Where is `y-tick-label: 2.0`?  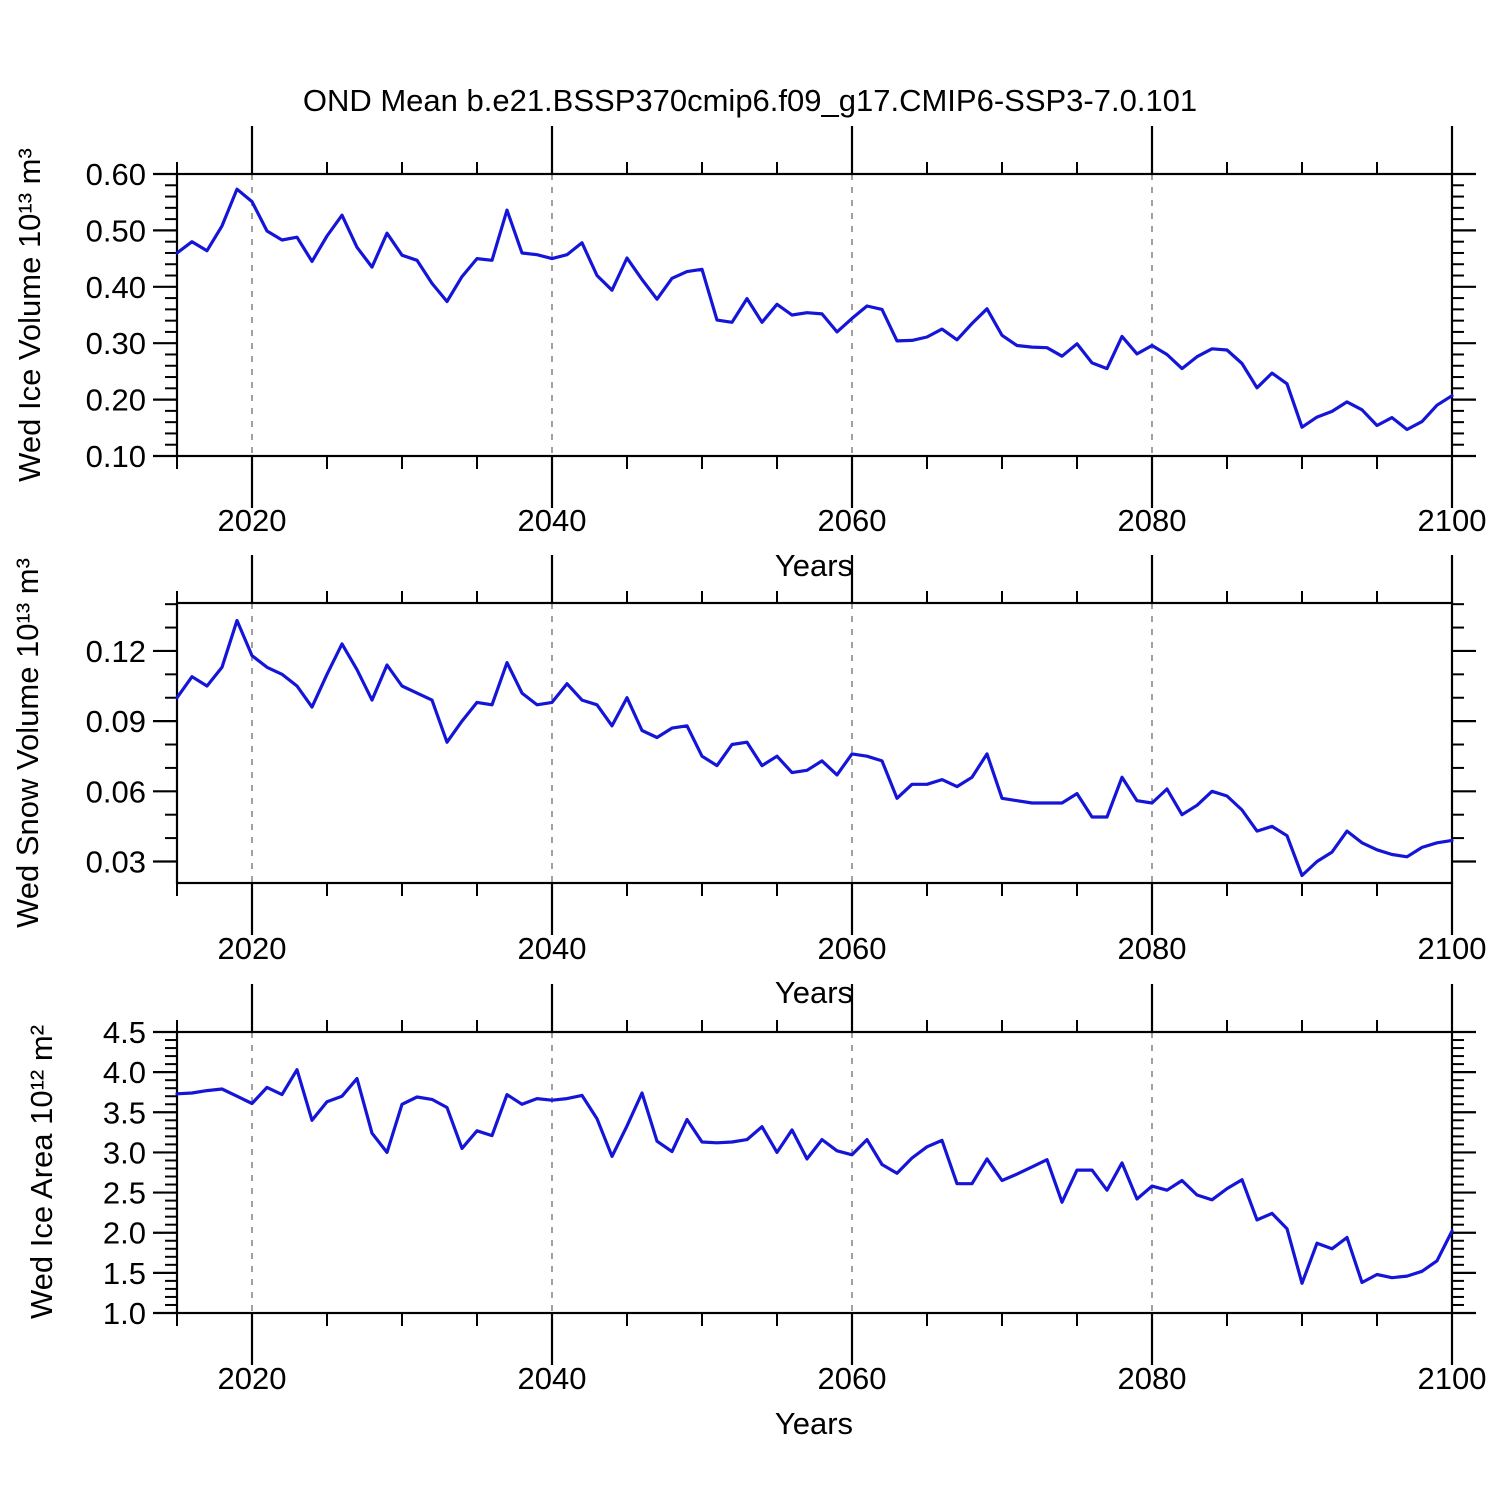
y-tick-label: 2.0 is located at coordinates (124, 1233).